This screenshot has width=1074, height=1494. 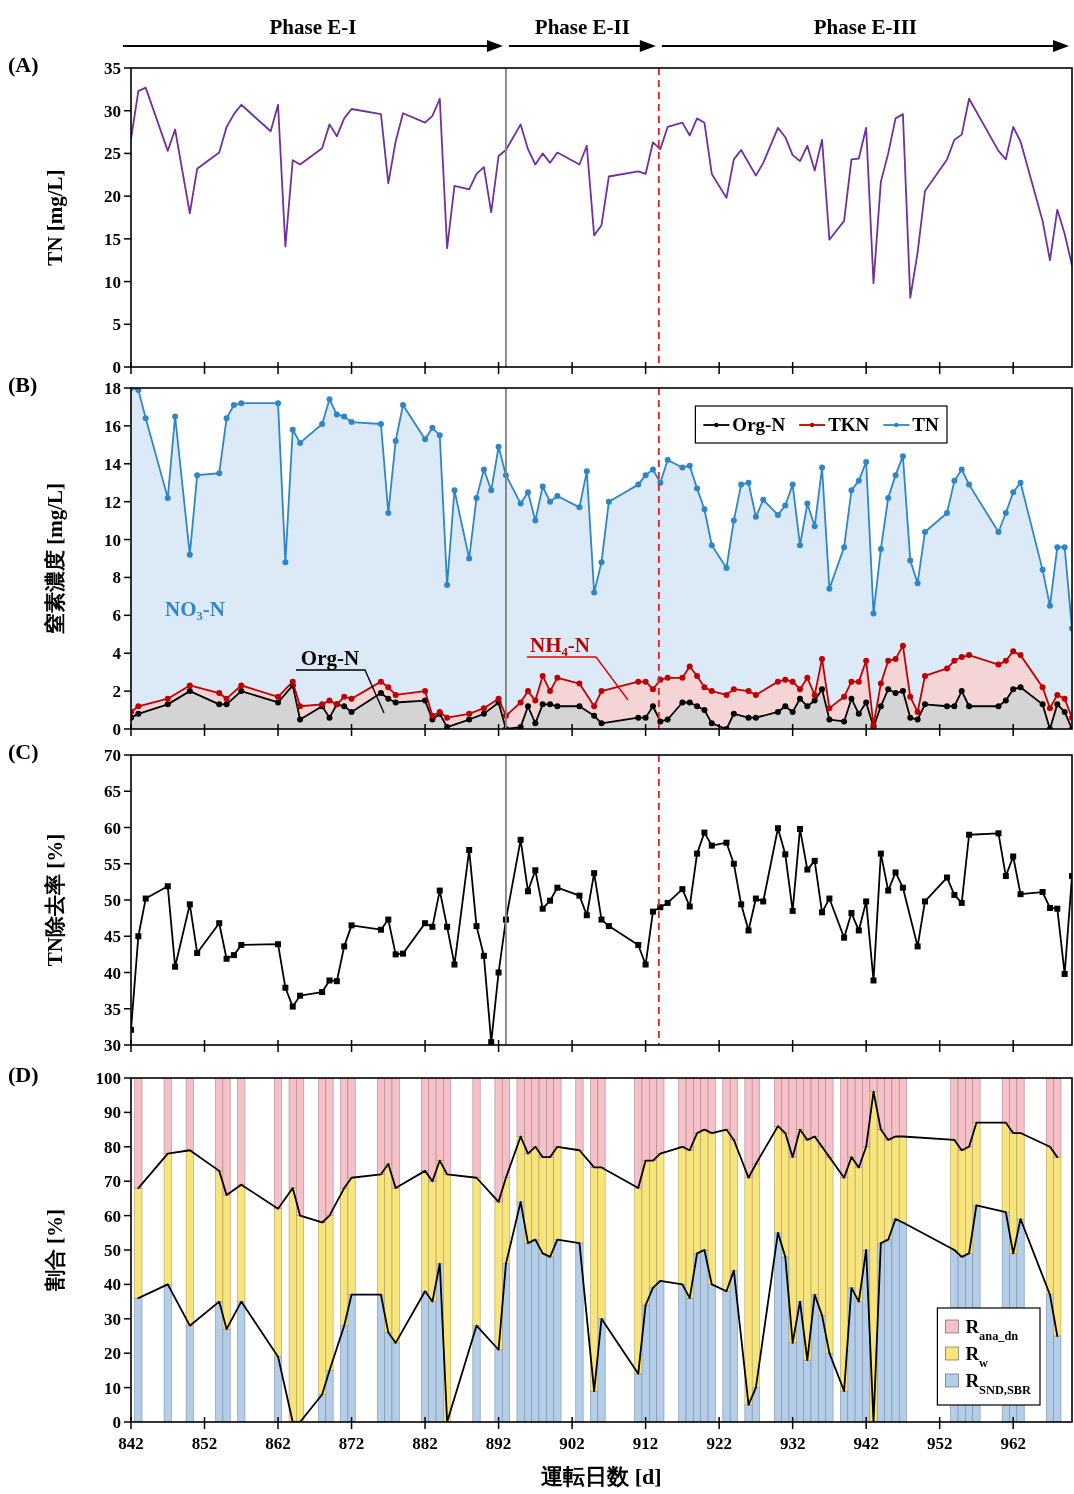 What do you see at coordinates (645, 1443) in the screenshot?
I see `x-tick-label: 912` at bounding box center [645, 1443].